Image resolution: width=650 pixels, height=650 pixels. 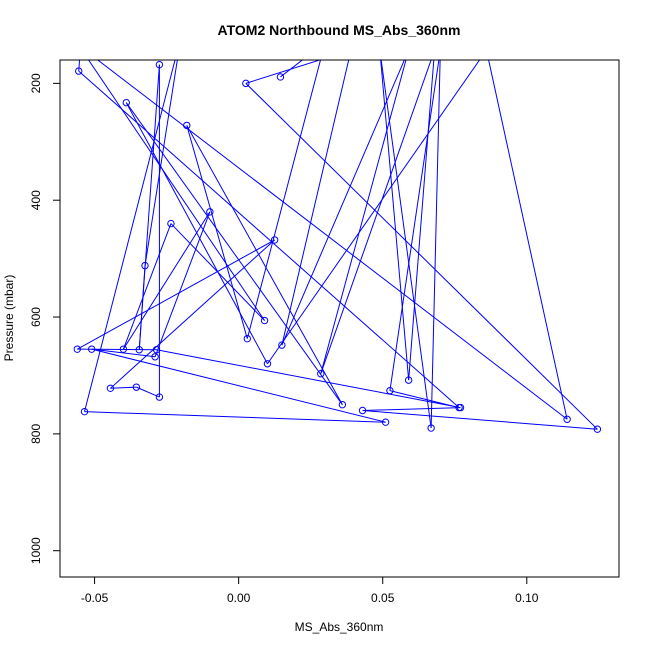 What do you see at coordinates (383, 598) in the screenshot?
I see `x-tick-label: 0.05` at bounding box center [383, 598].